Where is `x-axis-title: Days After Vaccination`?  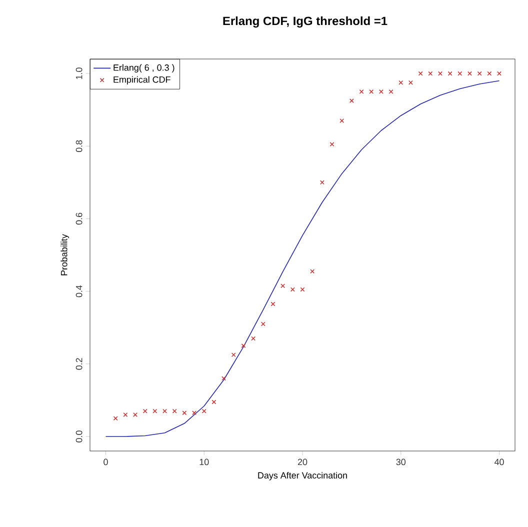
x-axis-title: Days After Vaccination is located at coordinates (302, 476).